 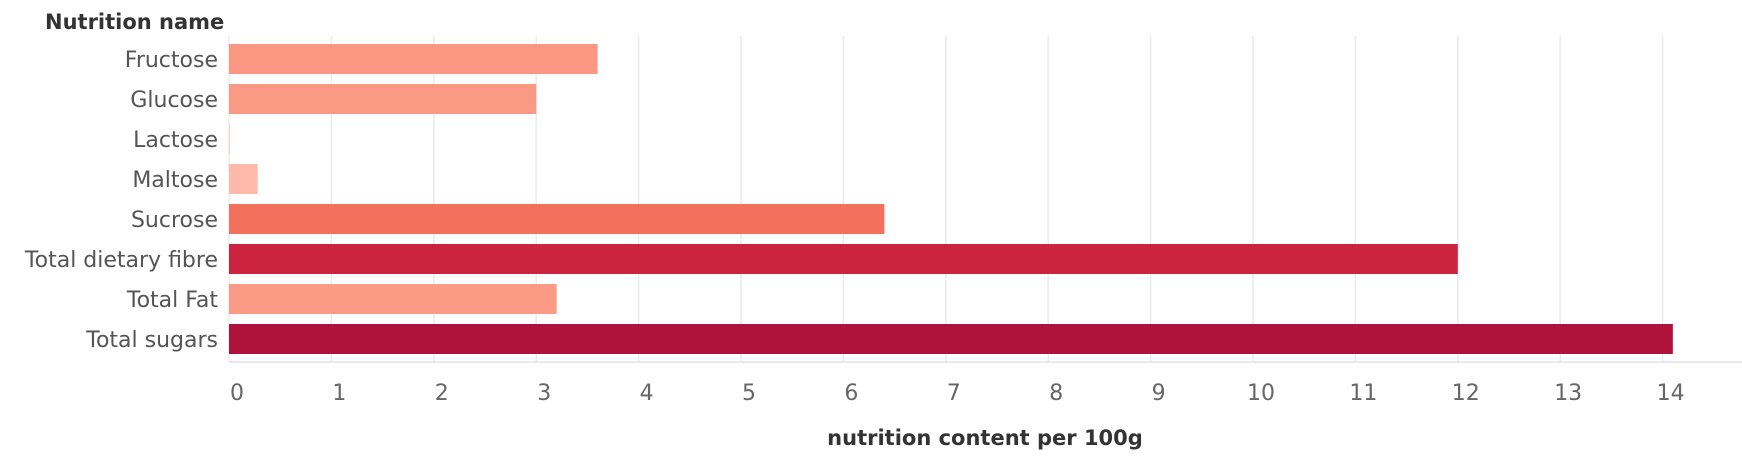 I want to click on x-axis-ticks: 0 1 2 3 4 5 6 7 8 9 10 11 12 13 14, so click(x=957, y=393).